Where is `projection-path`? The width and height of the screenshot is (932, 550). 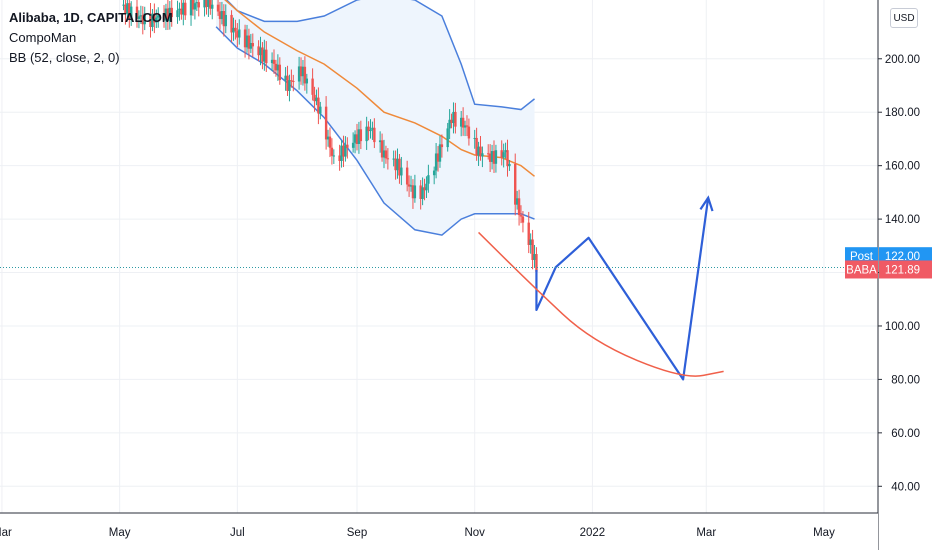 projection-path is located at coordinates (622, 289).